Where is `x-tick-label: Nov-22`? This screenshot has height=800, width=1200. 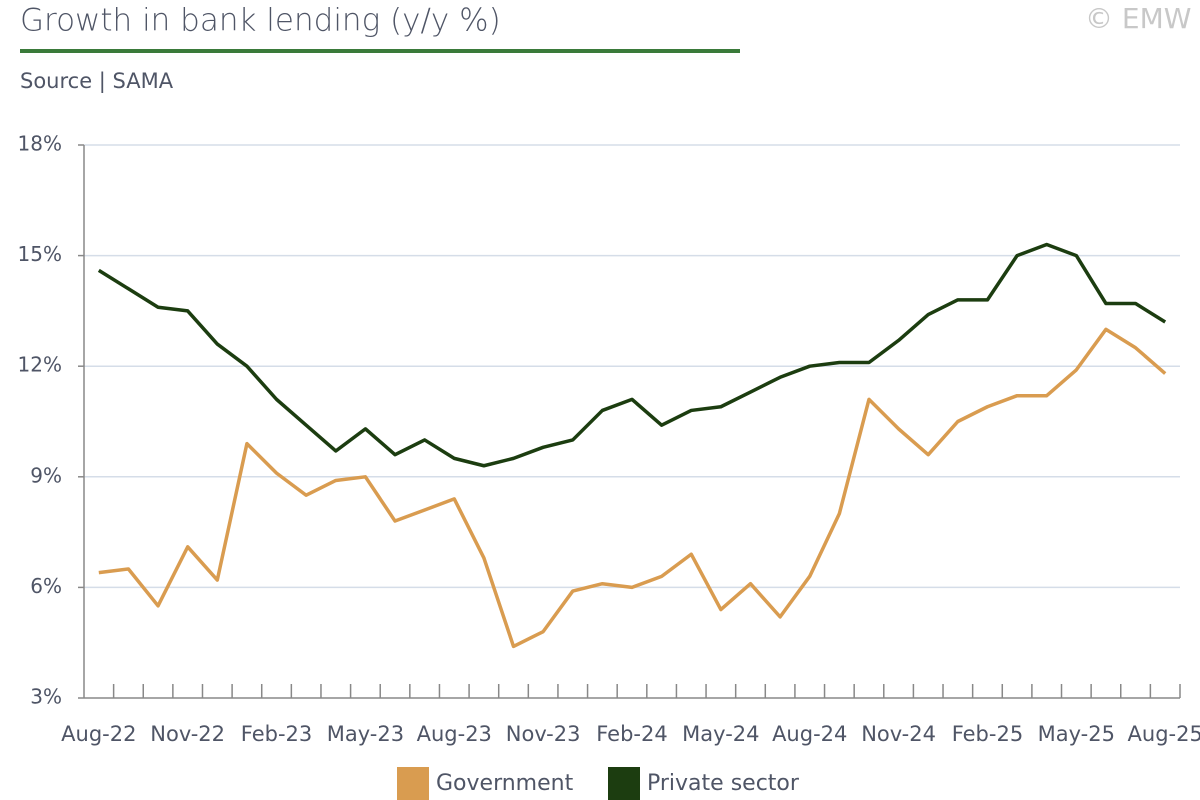
x-tick-label: Nov-22 is located at coordinates (187, 734).